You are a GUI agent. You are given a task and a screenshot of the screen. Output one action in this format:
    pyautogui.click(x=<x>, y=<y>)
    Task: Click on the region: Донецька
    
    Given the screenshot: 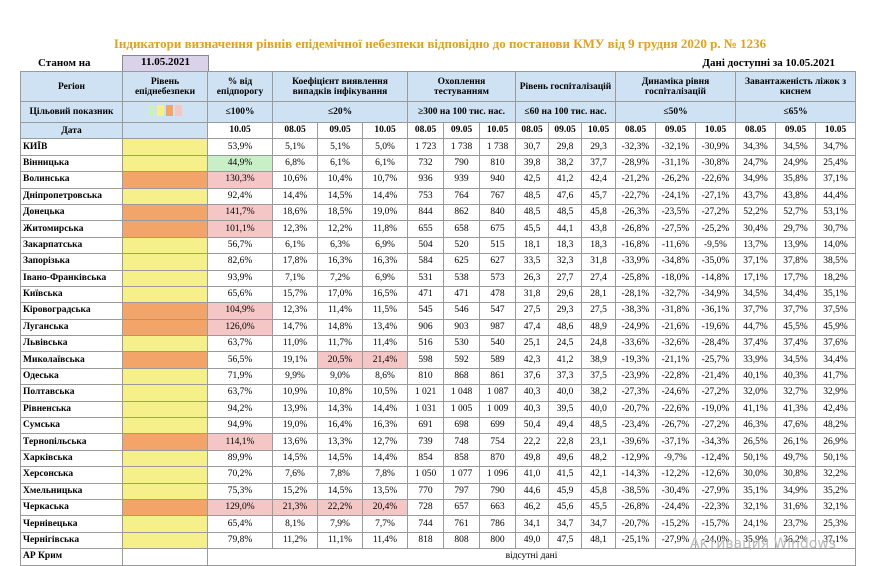 What is the action you would take?
    pyautogui.click(x=71, y=212)
    